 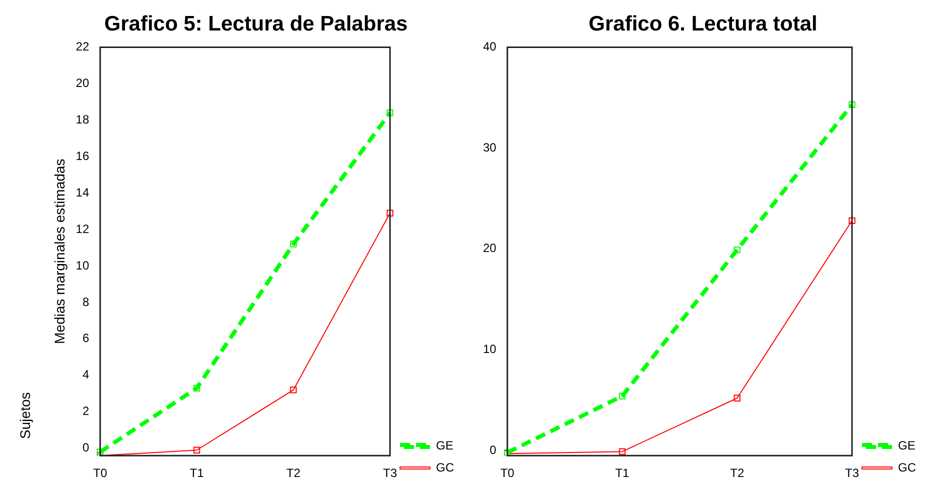 What do you see at coordinates (489, 147) in the screenshot?
I see `y-tick-label: 30` at bounding box center [489, 147].